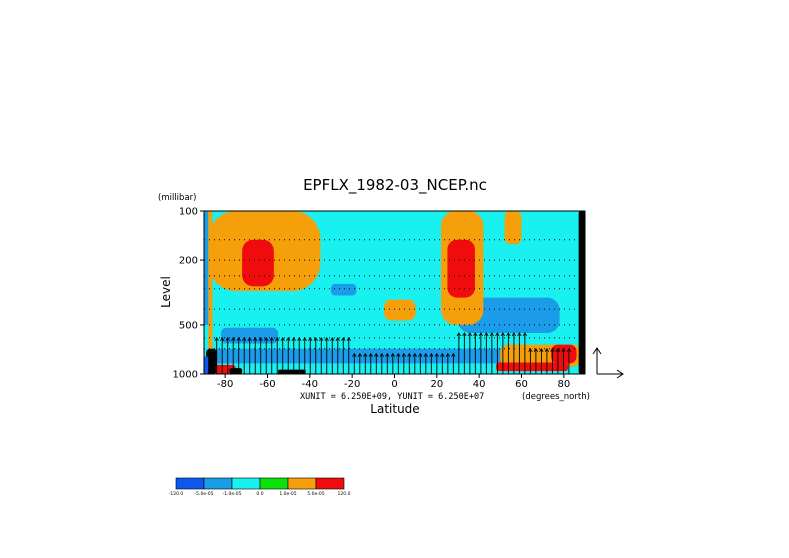 The width and height of the screenshot is (789, 558). I want to click on level-dot-lines, so click(394, 294).